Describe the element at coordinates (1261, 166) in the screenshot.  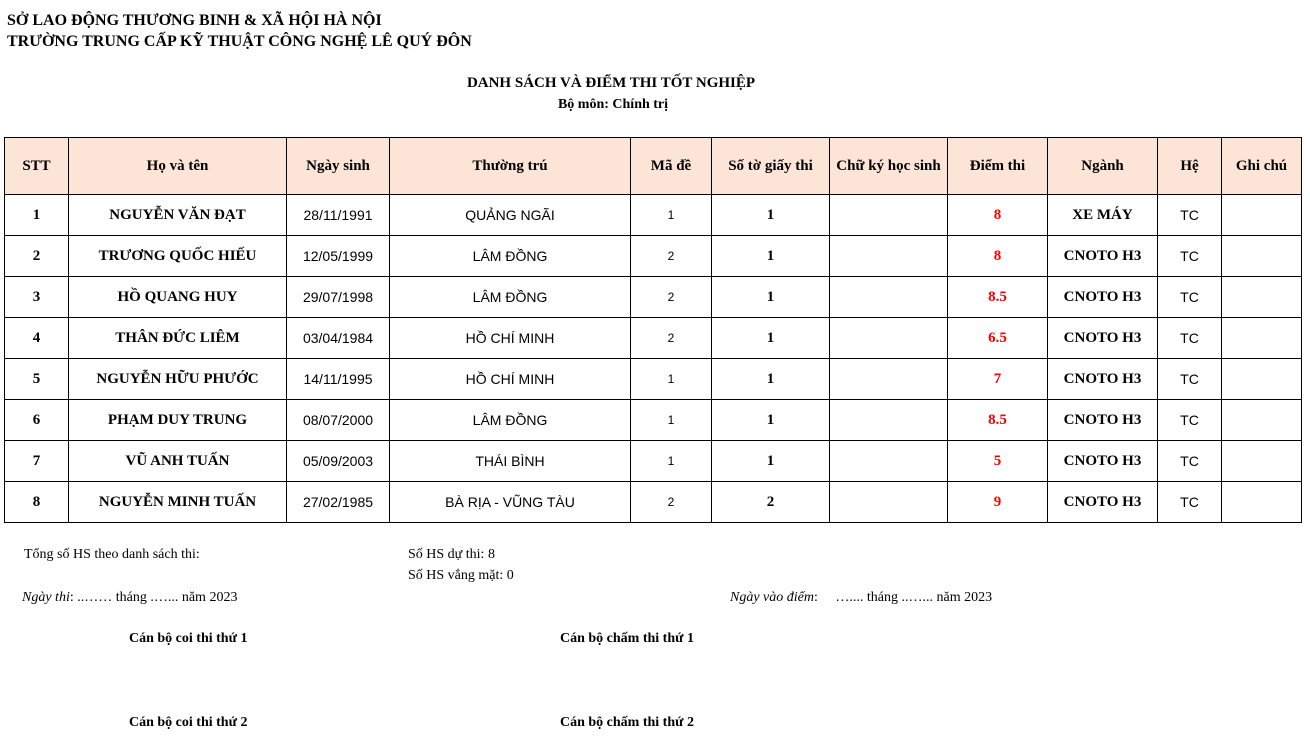
I see `column-header: Ghi chú` at that location.